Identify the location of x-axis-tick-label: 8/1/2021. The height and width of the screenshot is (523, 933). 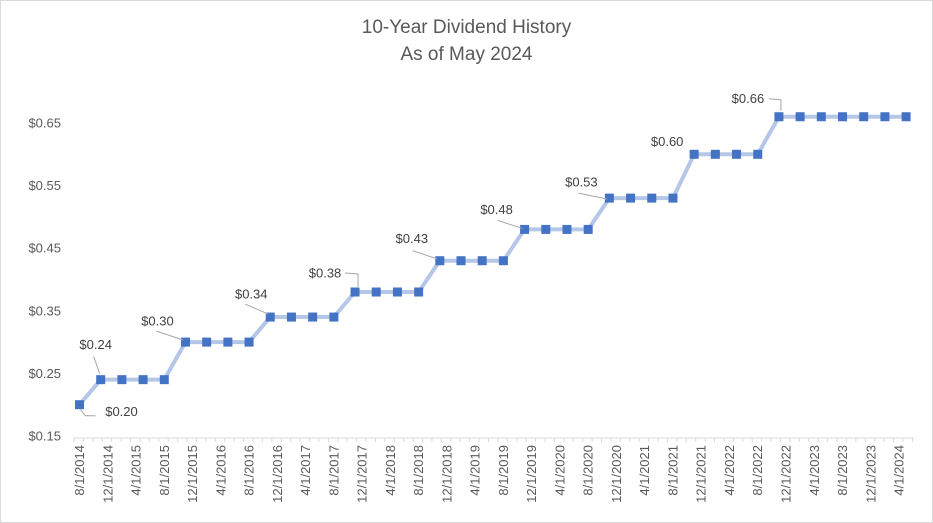
(672, 470).